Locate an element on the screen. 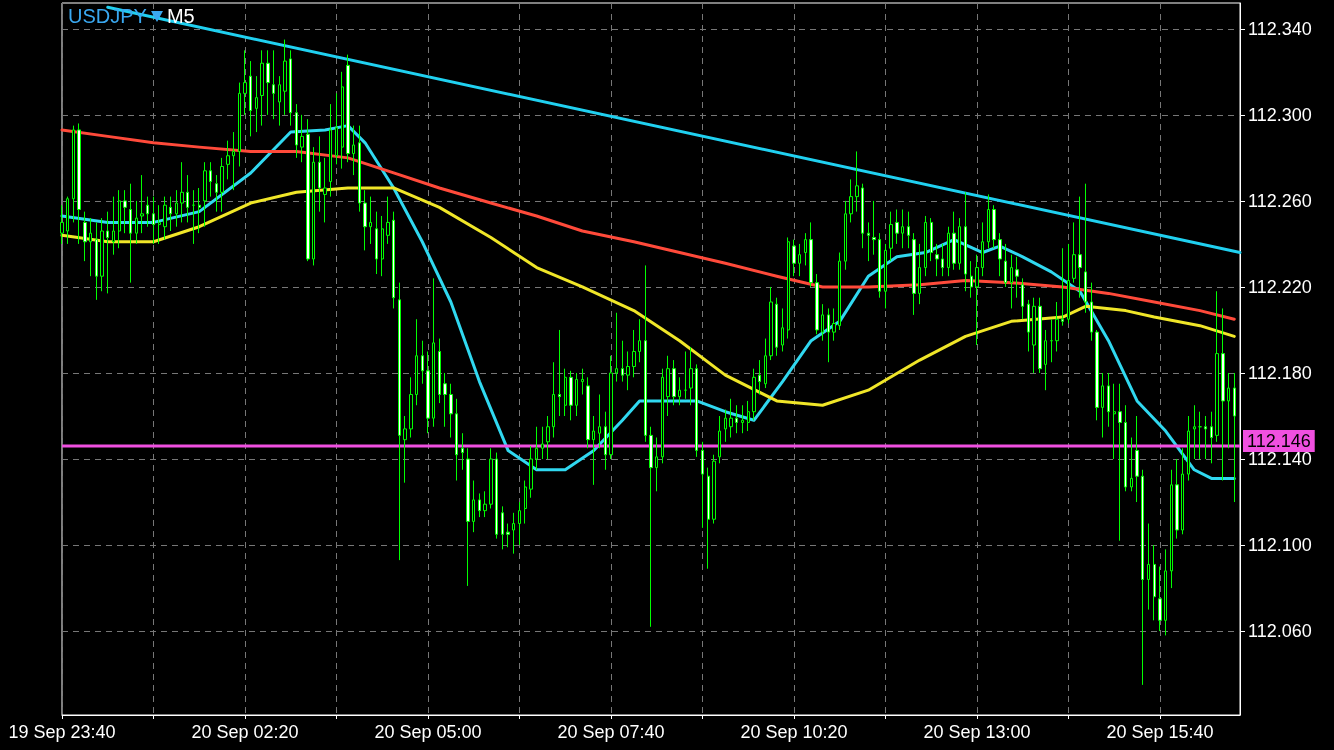 This screenshot has width=1334, height=750. x-tick-label: 20 Sep 15:40 is located at coordinates (1160, 732).